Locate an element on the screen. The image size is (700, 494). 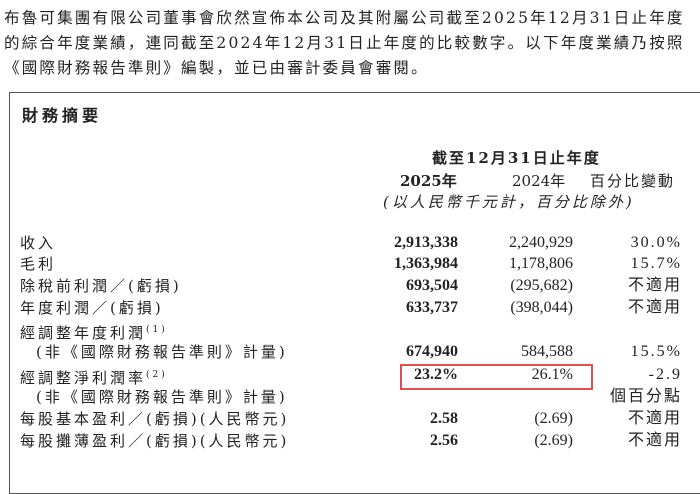
col-change-header: 百分比變動 is located at coordinates (633, 181).